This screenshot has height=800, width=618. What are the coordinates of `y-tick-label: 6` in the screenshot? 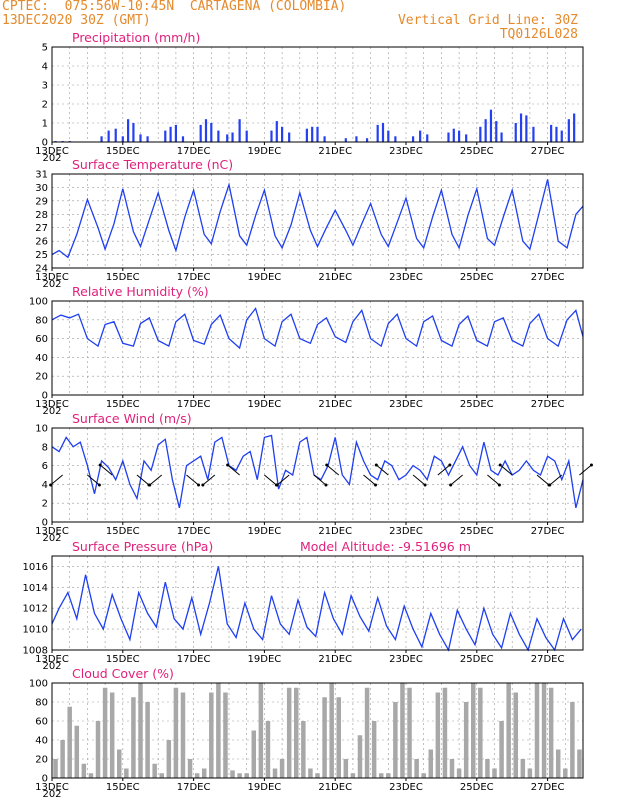 It's located at (45, 466).